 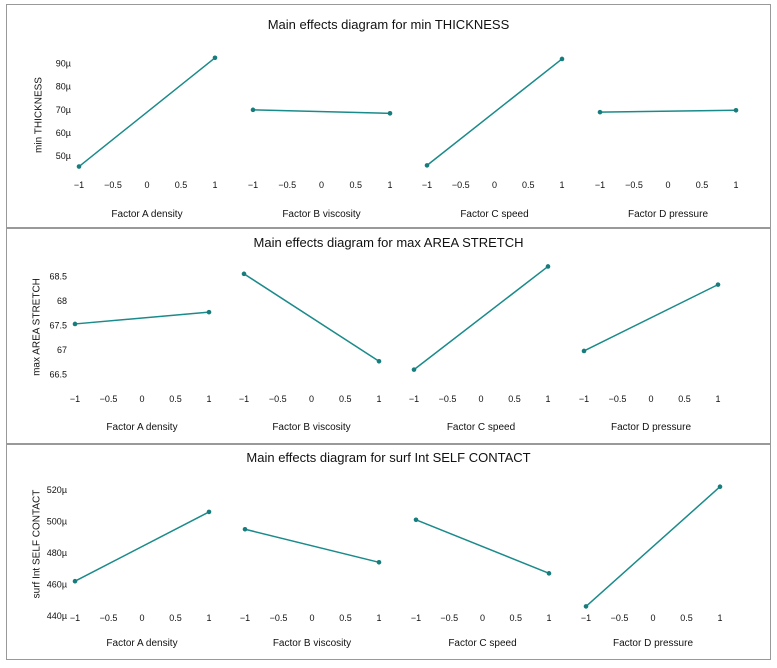 What do you see at coordinates (57, 490) in the screenshot?
I see `y-tick-label: 520µ` at bounding box center [57, 490].